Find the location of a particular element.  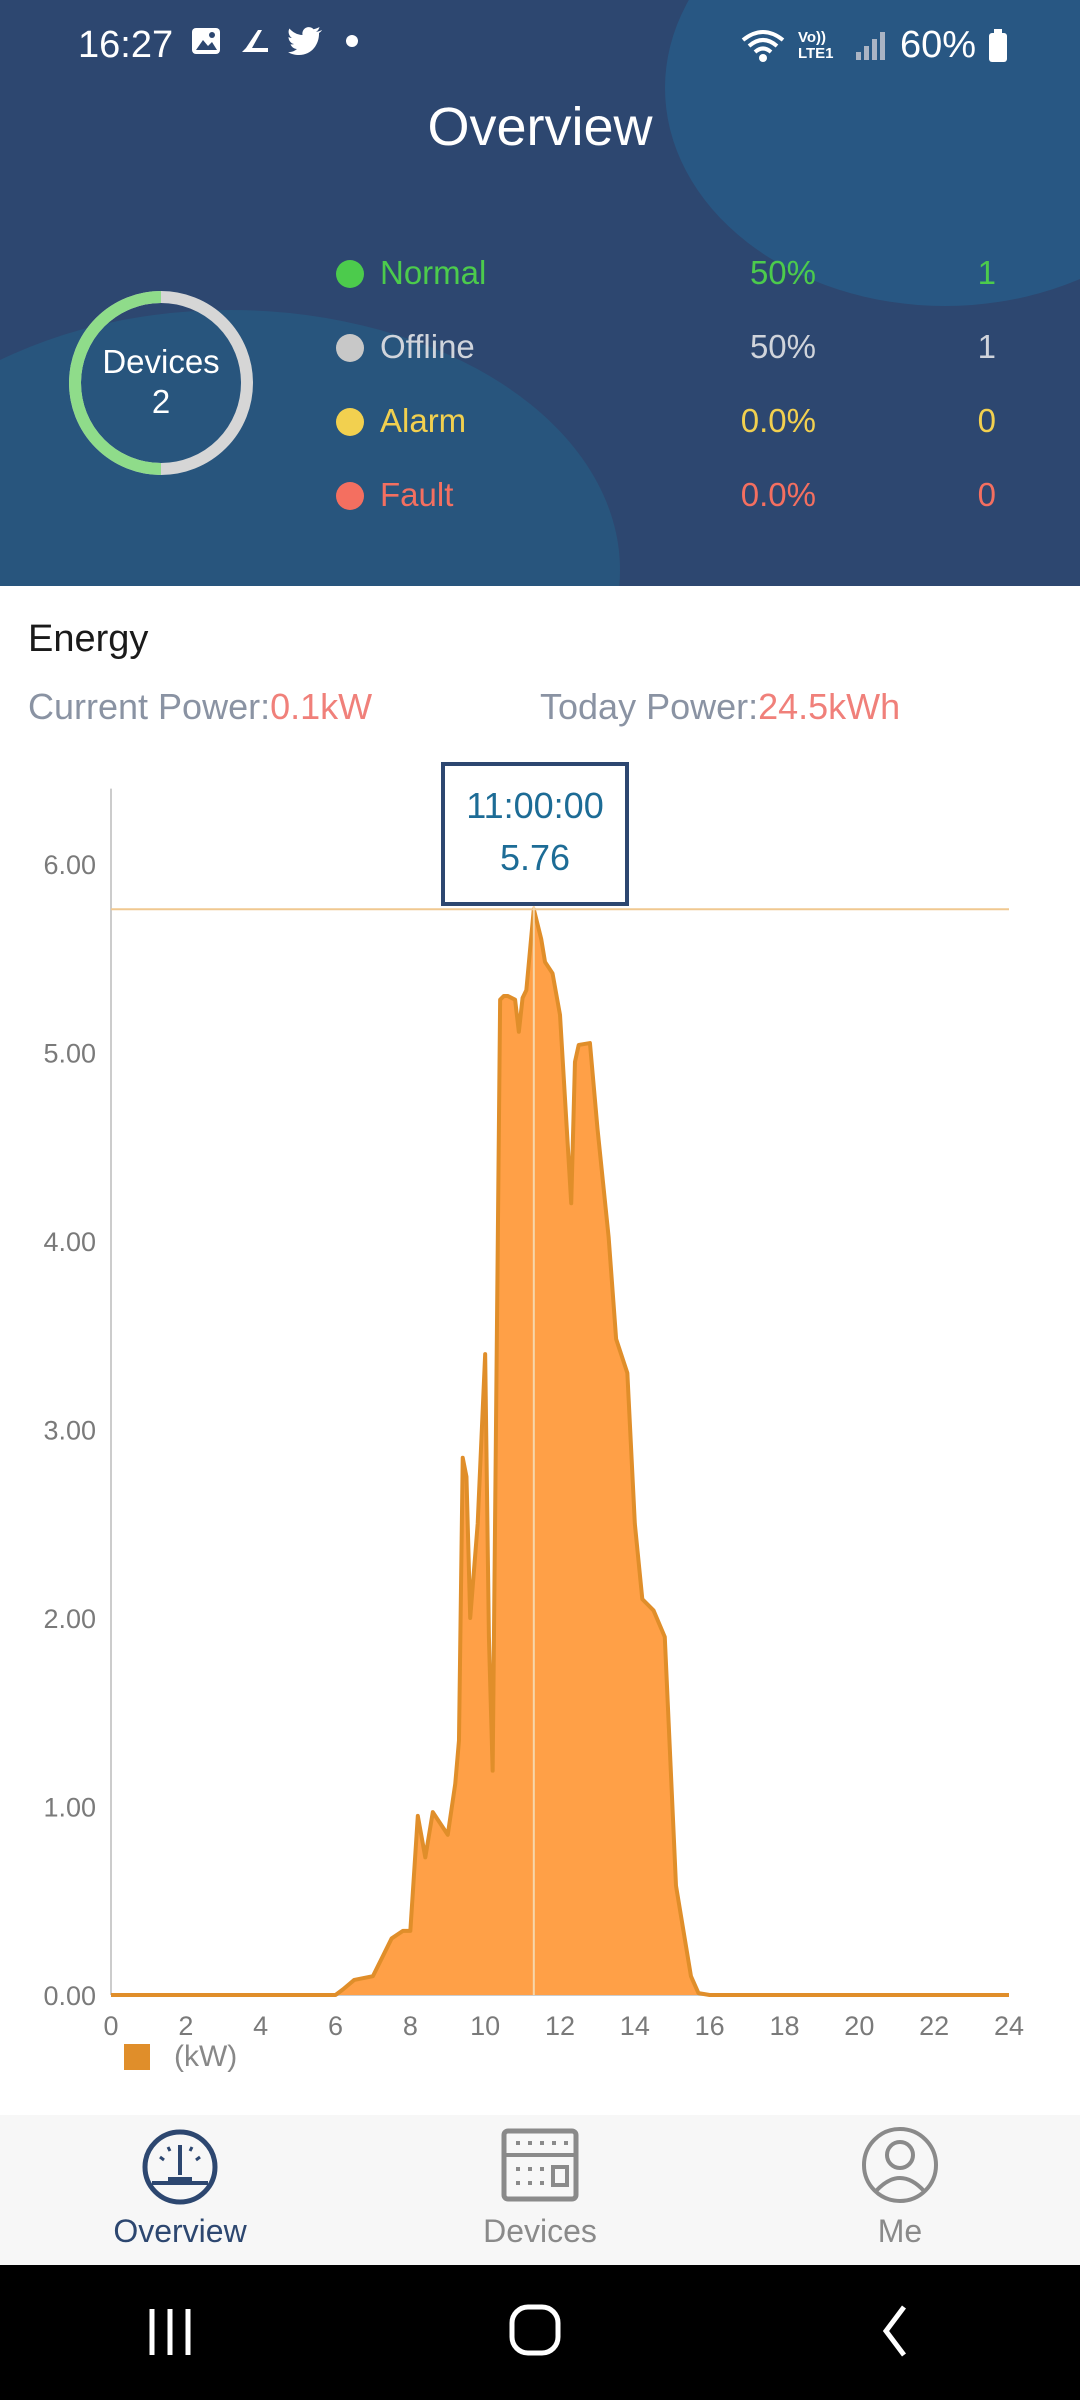

bottom-navigation: Overview Devices Me is located at coordinates (540, 2190).